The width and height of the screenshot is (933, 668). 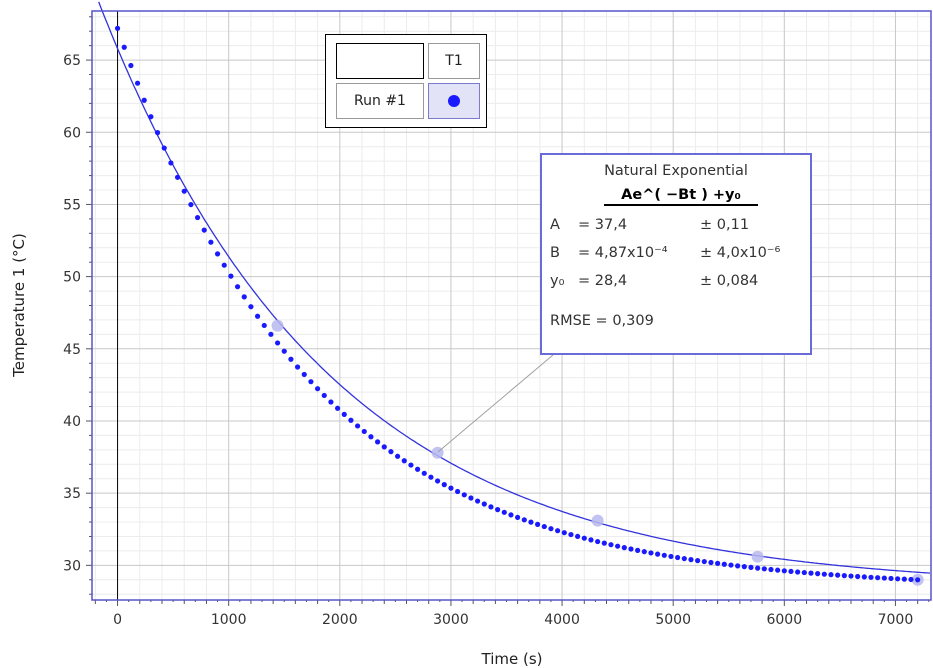 I want to click on legend-marker-cell, so click(x=454, y=101).